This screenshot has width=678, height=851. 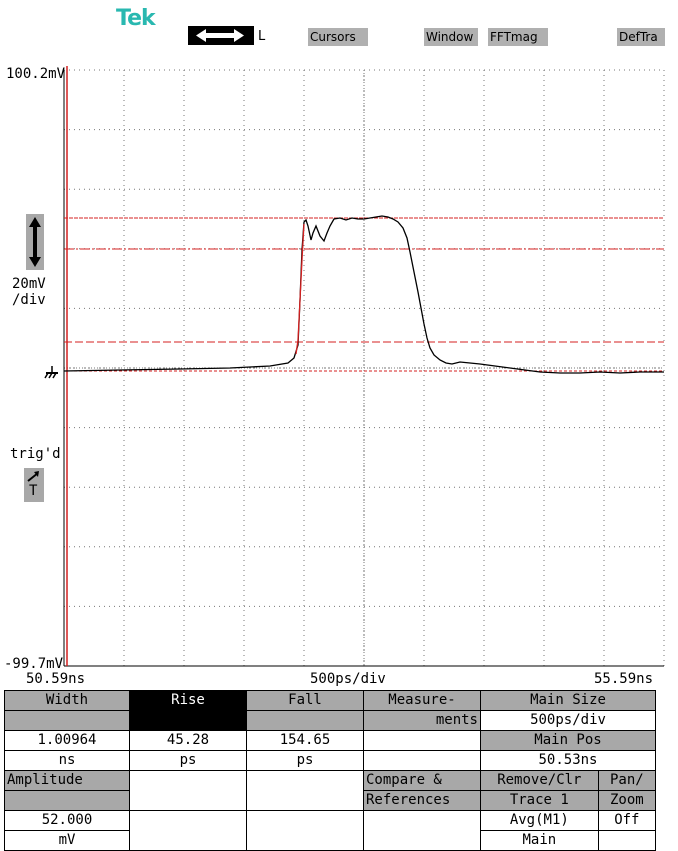 What do you see at coordinates (67, 820) in the screenshot?
I see `amplitude-value: 52.000` at bounding box center [67, 820].